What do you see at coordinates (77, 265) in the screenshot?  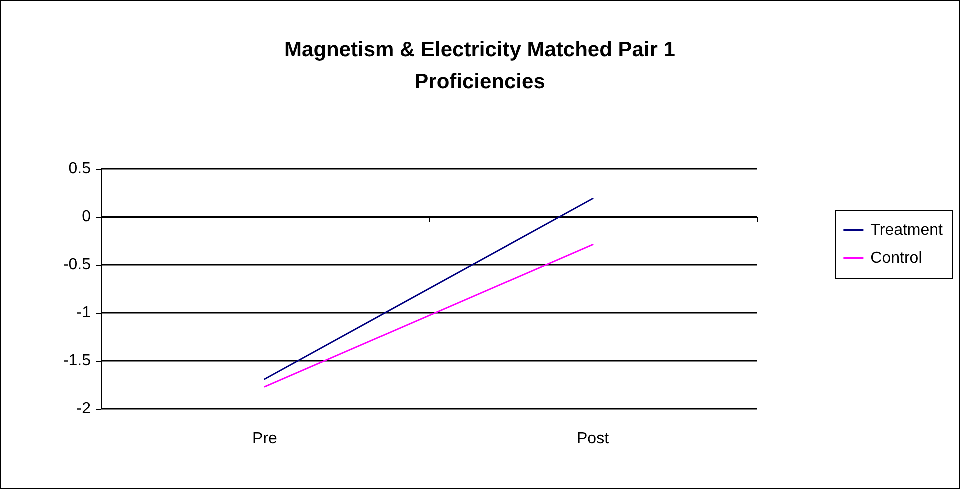 I see `y-tick-label: -0.5` at bounding box center [77, 265].